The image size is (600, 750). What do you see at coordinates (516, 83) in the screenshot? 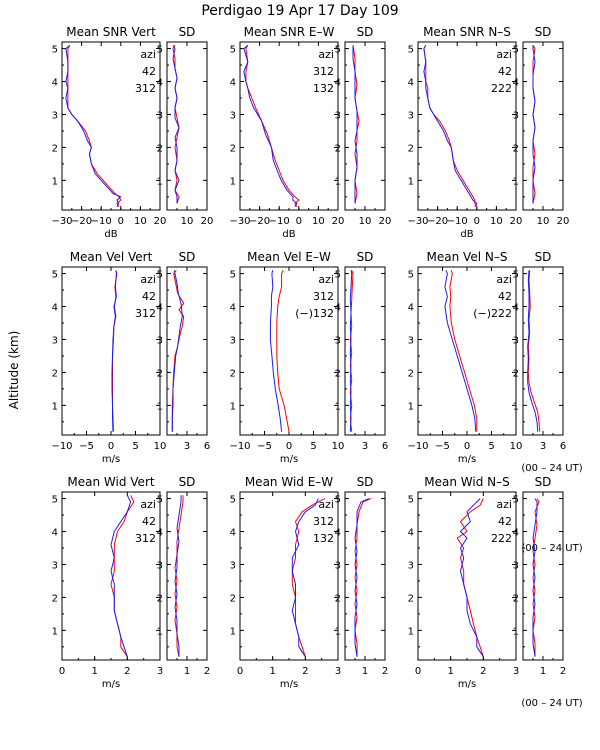
I see `panel-r0-sd-ns-ytick-label: 4` at bounding box center [516, 83].